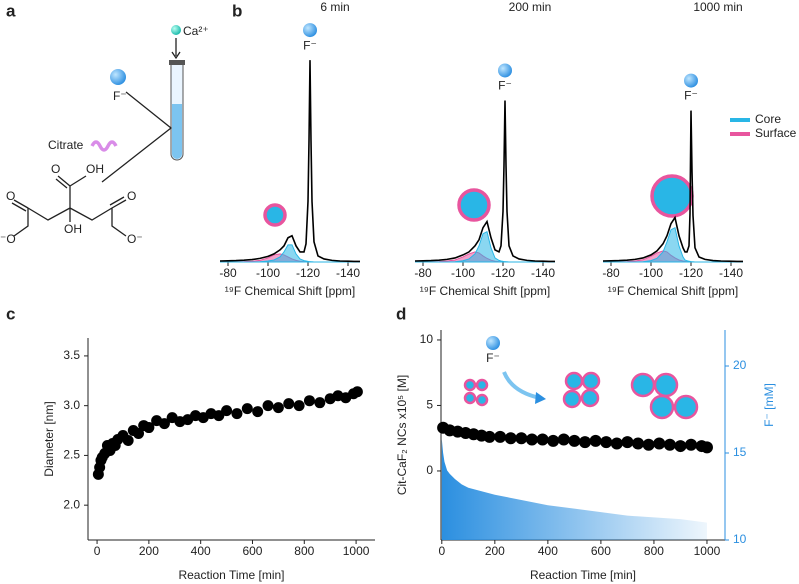 The width and height of the screenshot is (799, 584). I want to click on y2-tick-label: 20, so click(740, 365).